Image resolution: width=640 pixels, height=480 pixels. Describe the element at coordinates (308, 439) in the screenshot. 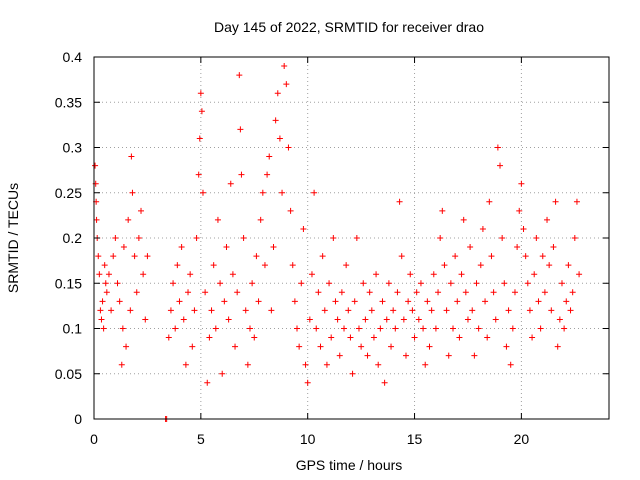

I see `x-tick-label: 10` at that location.